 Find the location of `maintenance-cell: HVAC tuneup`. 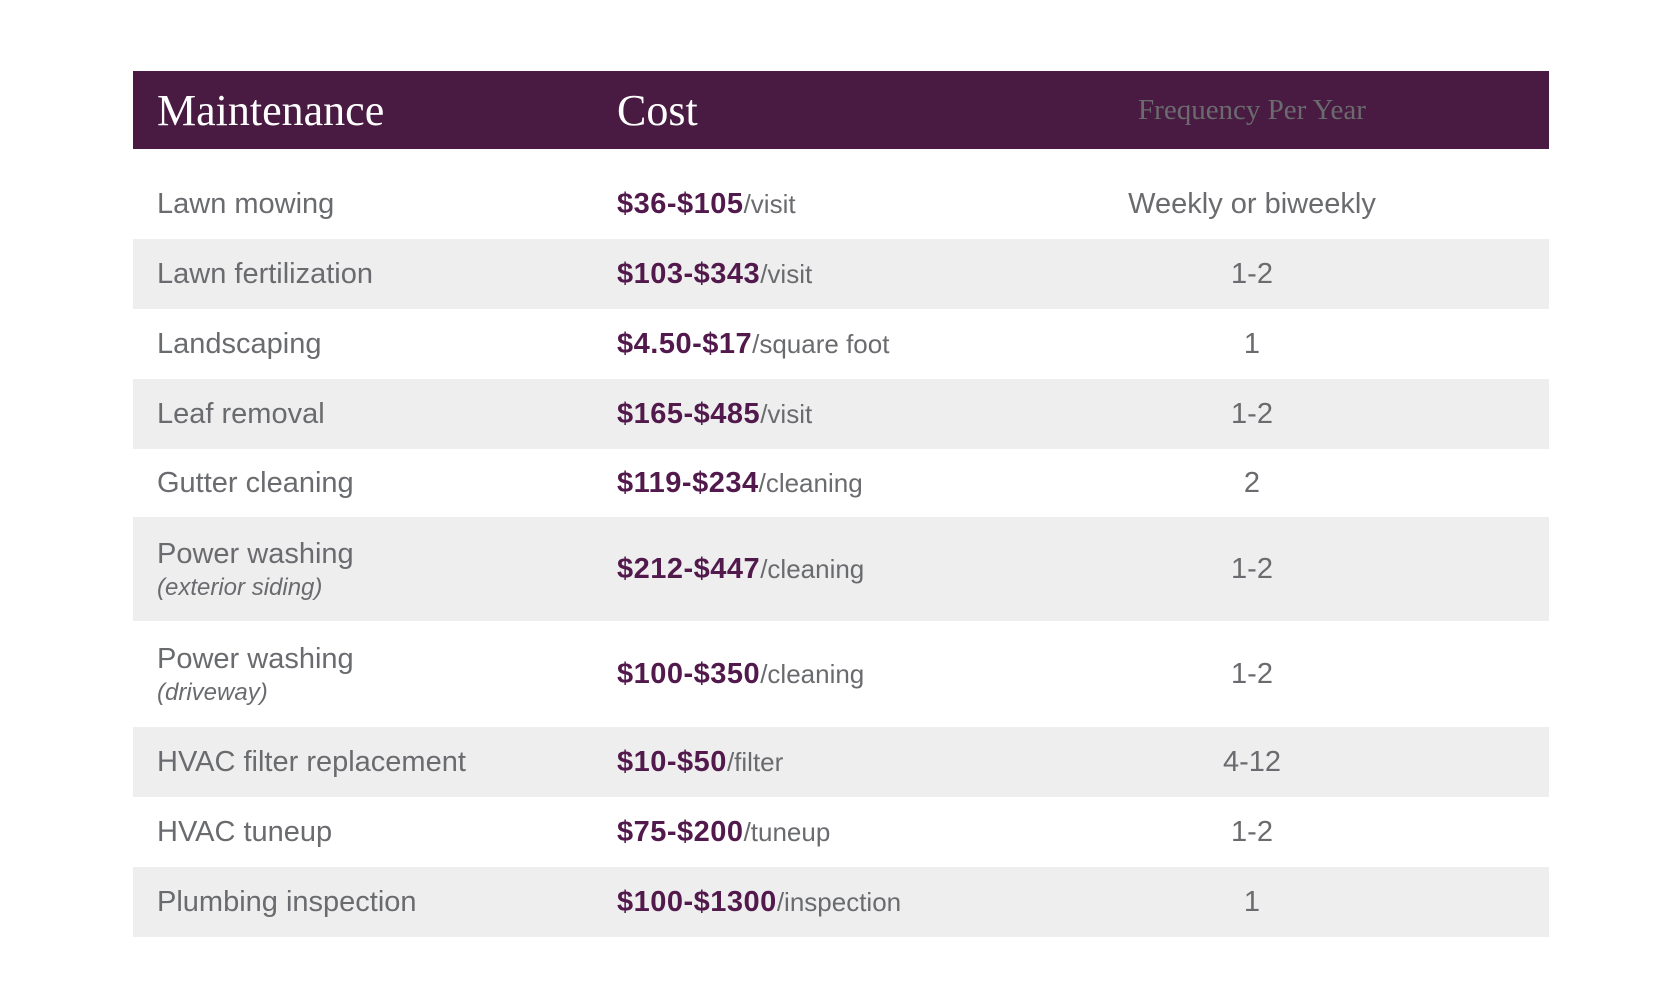

maintenance-cell: HVAC tuneup is located at coordinates (375, 832).